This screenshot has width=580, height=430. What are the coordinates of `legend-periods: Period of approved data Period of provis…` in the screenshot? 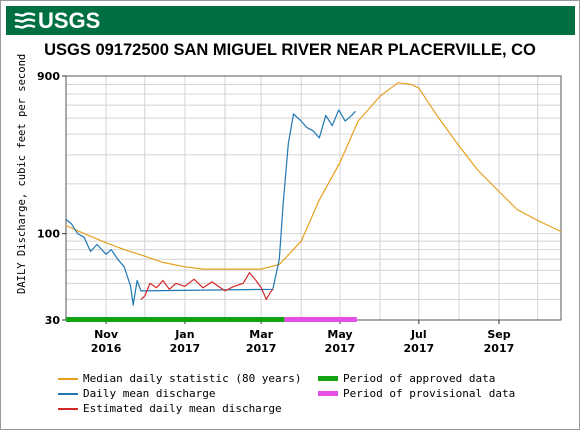 It's located at (416, 386).